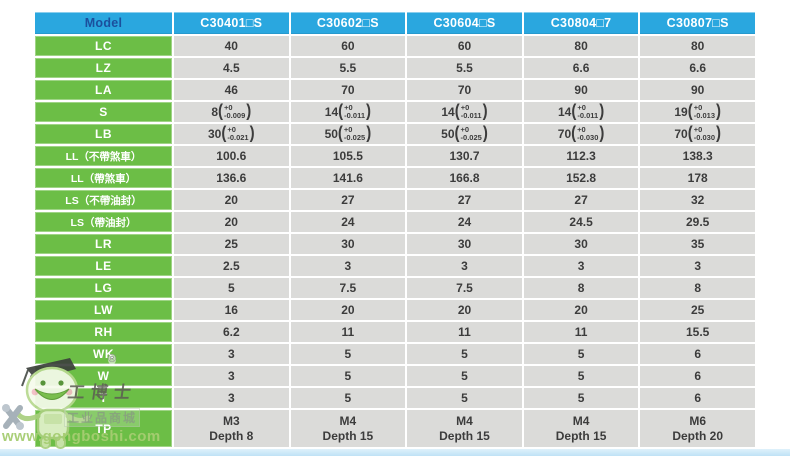  What do you see at coordinates (697, 244) in the screenshot?
I see `cell: 35` at bounding box center [697, 244].